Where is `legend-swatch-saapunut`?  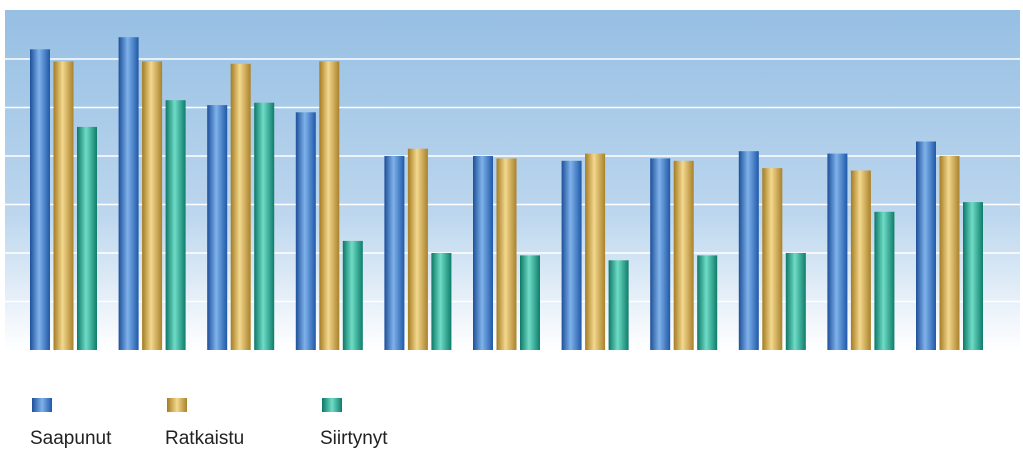
legend-swatch-saapunut is located at coordinates (42, 405).